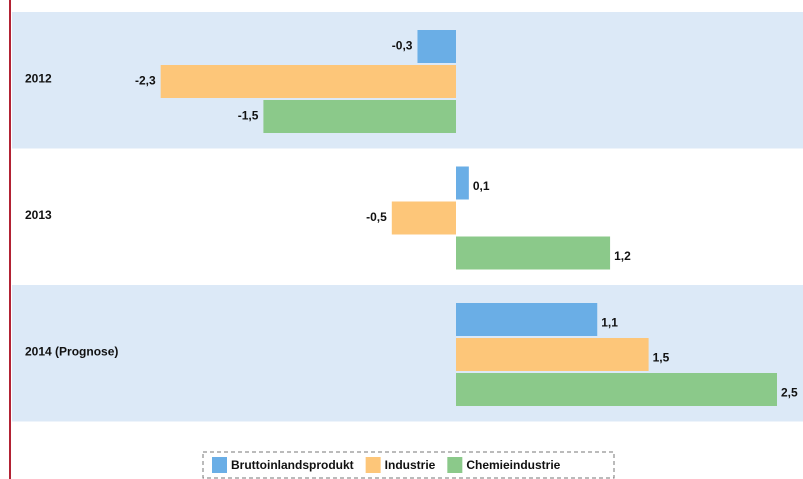 The height and width of the screenshot is (479, 803). I want to click on value-label: -0,5, so click(376, 217).